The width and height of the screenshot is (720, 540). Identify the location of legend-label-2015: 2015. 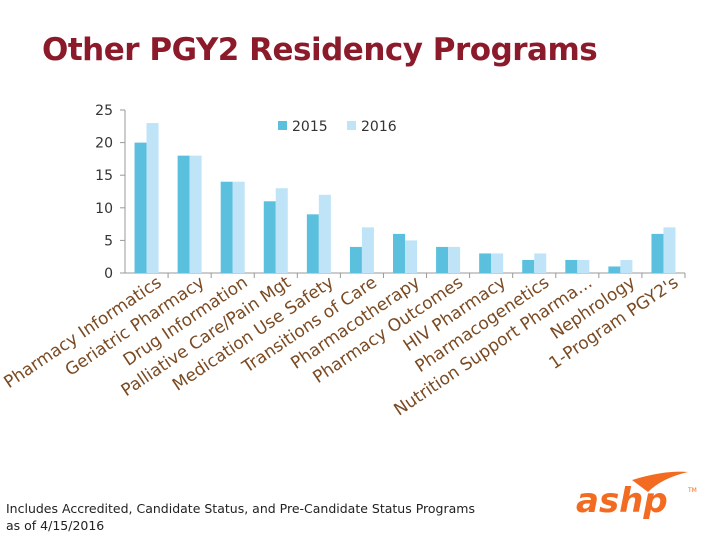
(310, 127).